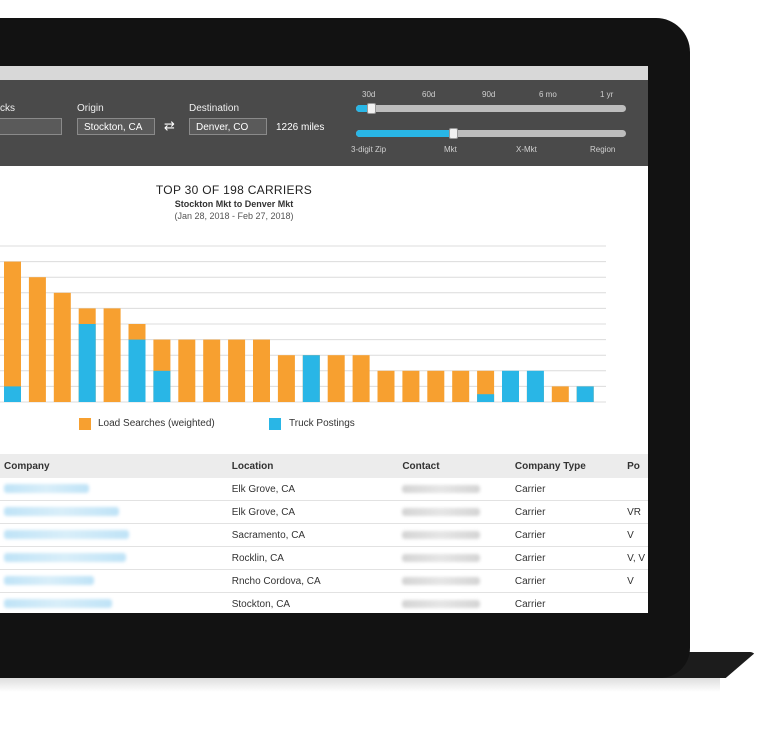 This screenshot has width=772, height=732. Describe the element at coordinates (85, 424) in the screenshot. I see `legend-swatch-load-searches` at that location.